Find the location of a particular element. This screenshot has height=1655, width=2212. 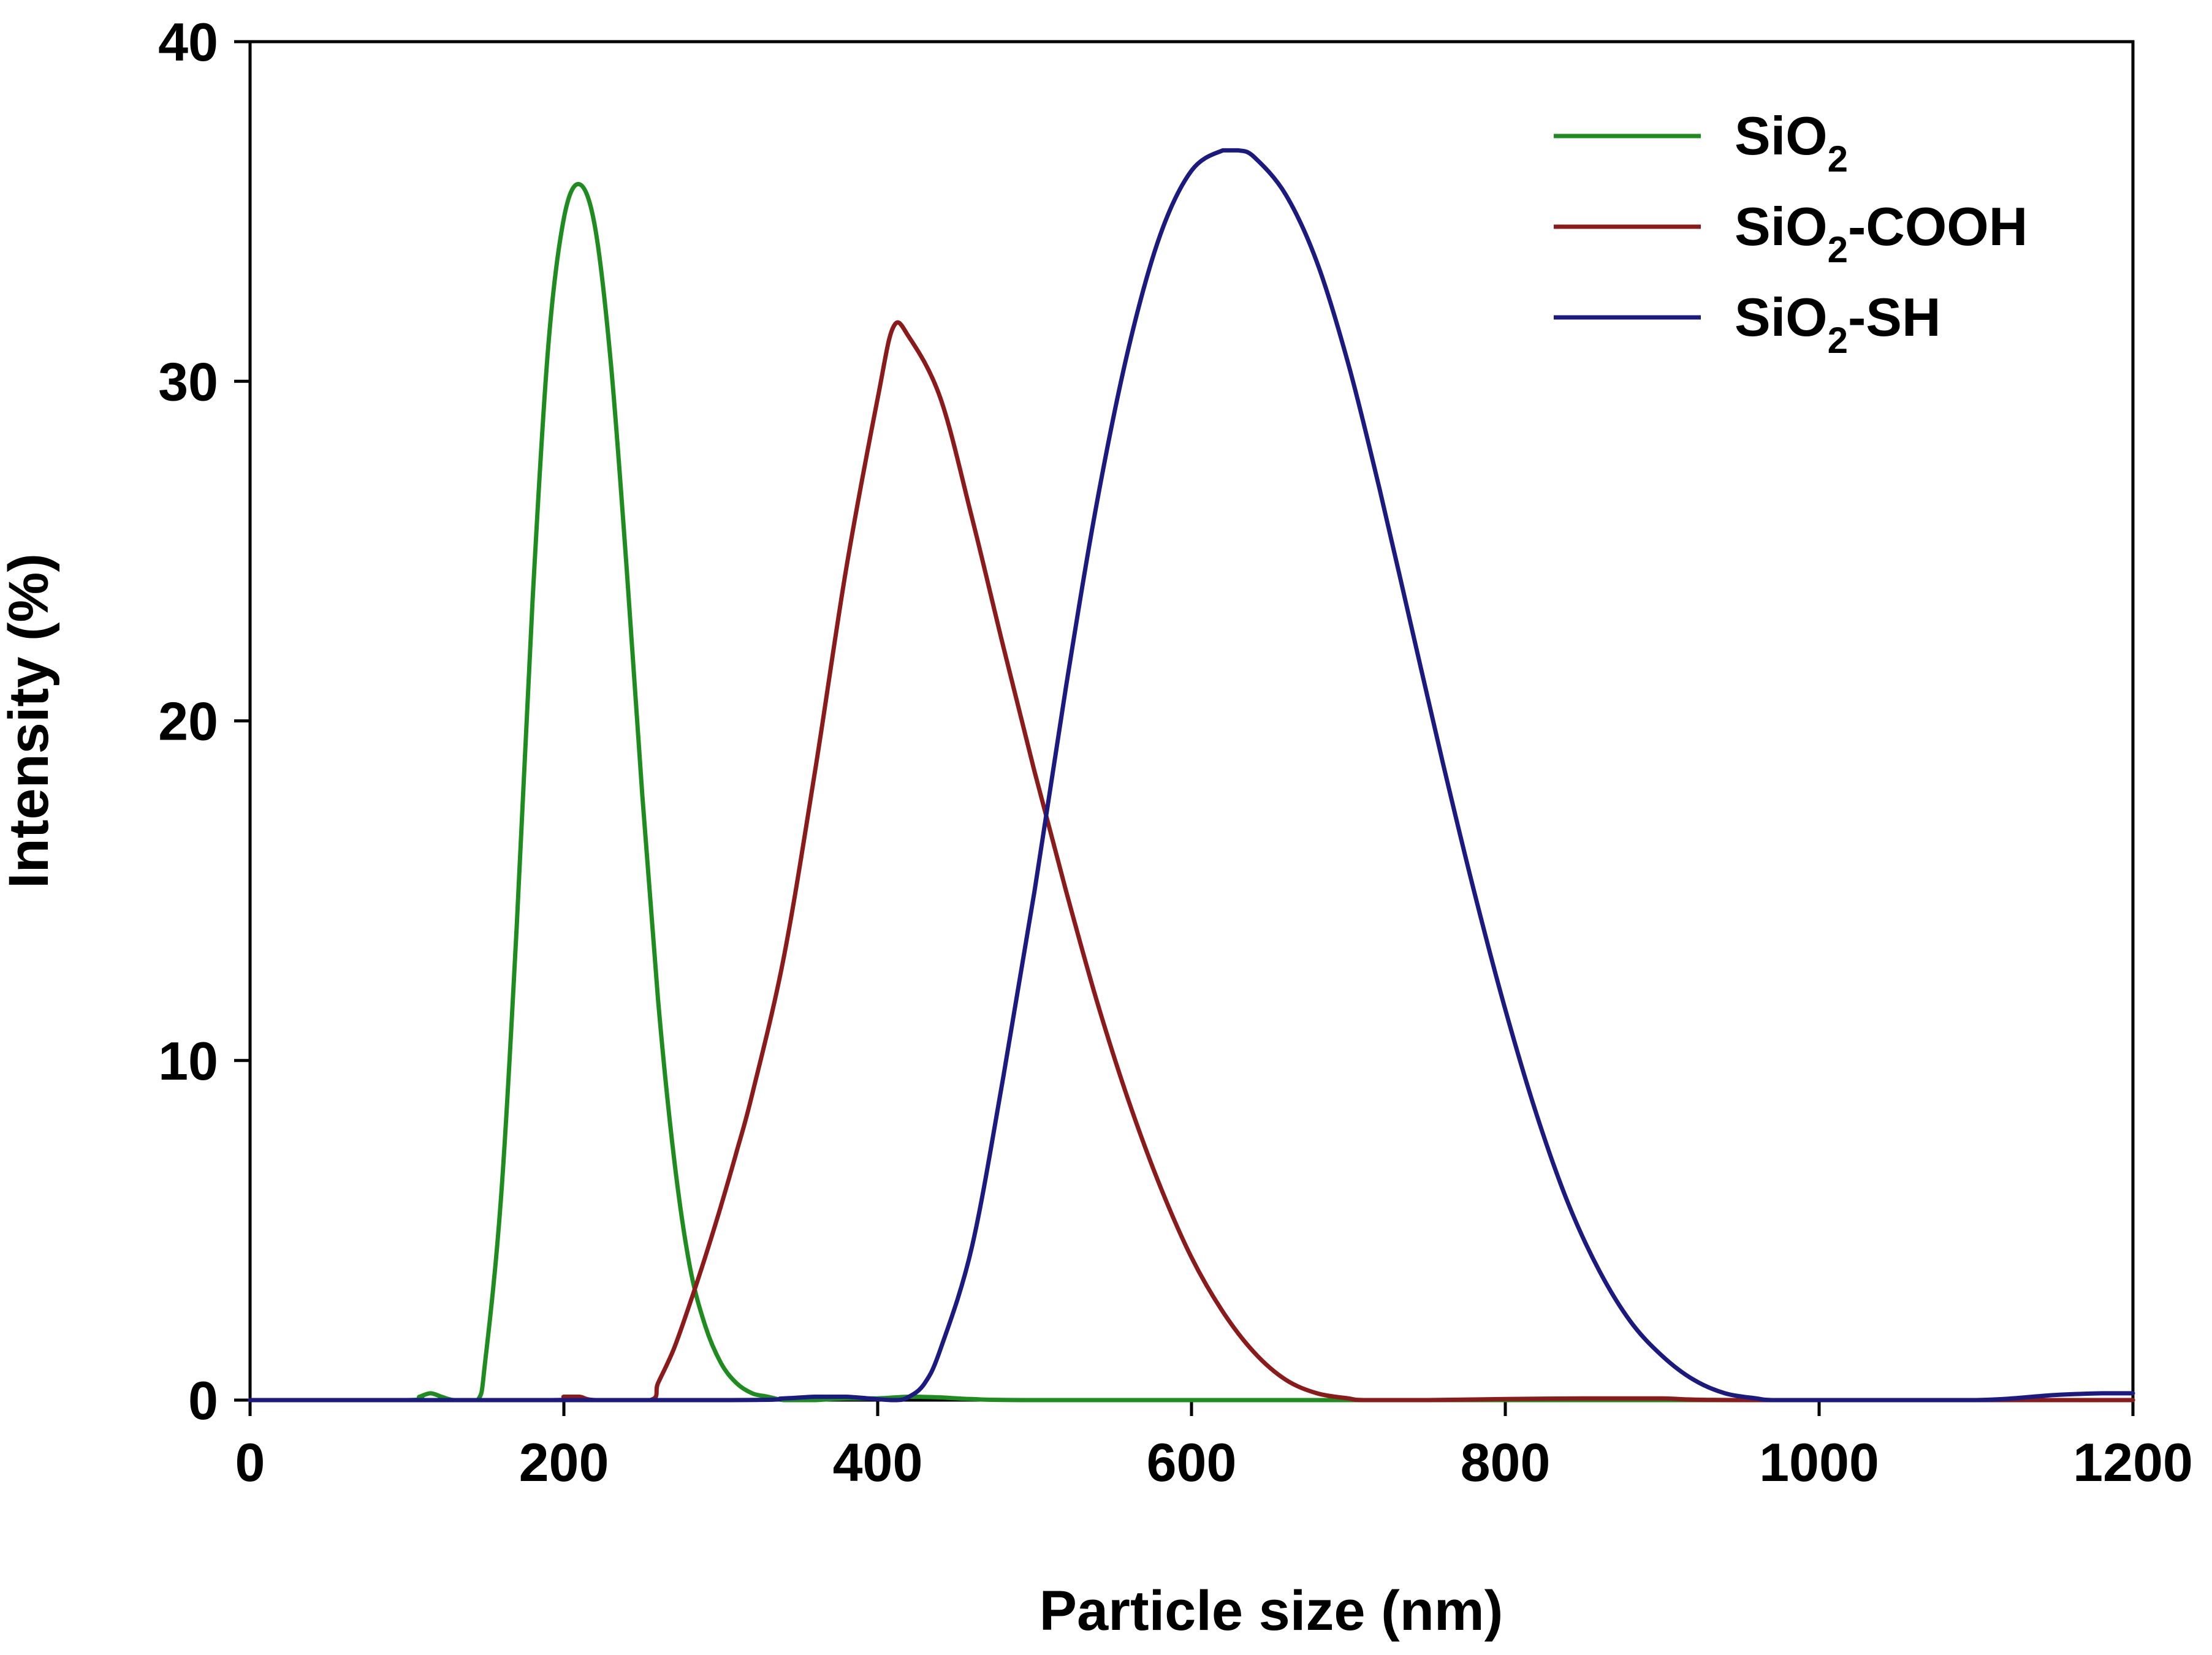

x-tick-label: 800 is located at coordinates (1506, 1463).